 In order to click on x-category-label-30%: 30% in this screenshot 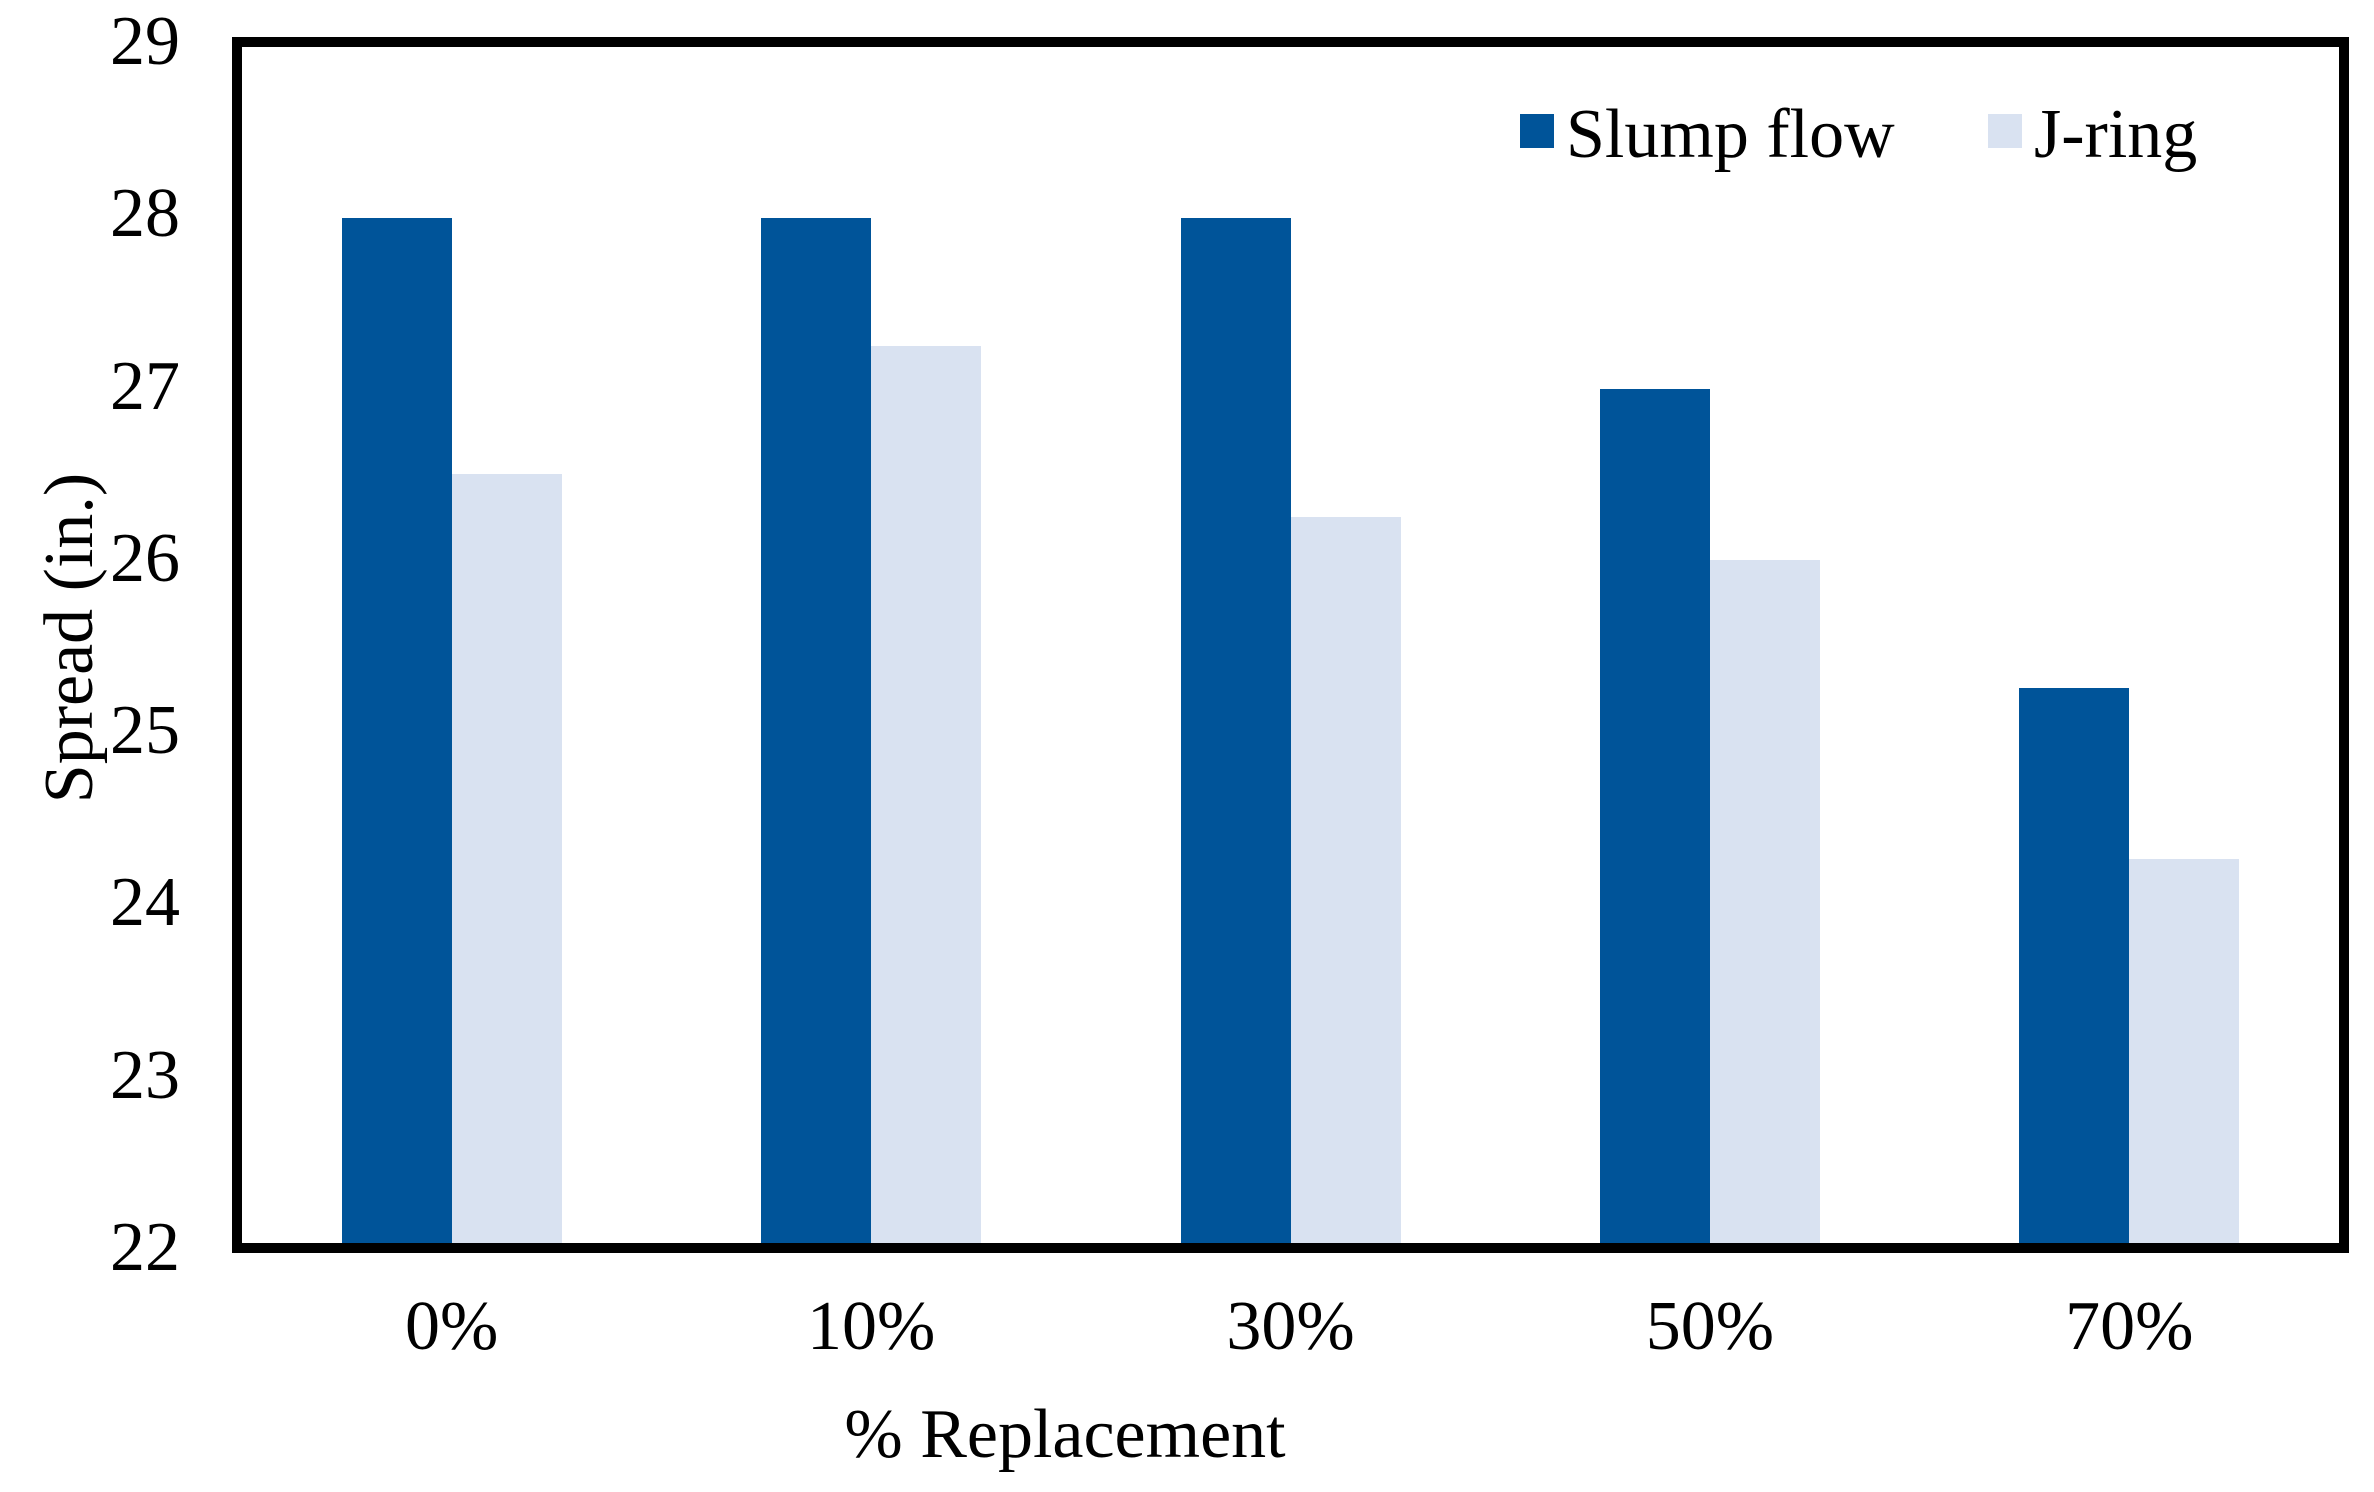, I will do `click(1290, 1326)`.